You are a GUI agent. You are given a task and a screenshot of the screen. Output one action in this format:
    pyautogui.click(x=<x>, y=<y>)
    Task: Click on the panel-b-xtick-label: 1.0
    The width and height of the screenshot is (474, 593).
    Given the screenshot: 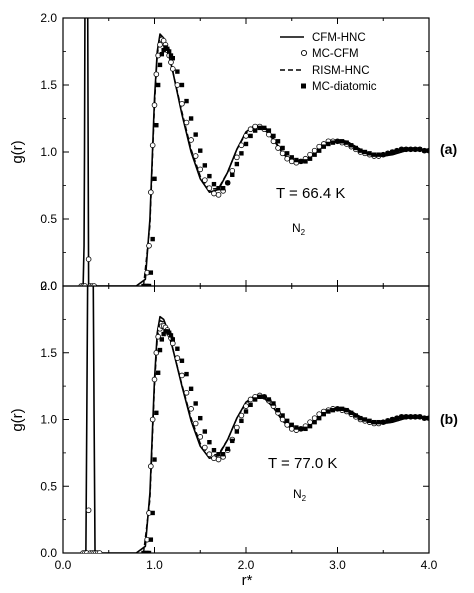 What is the action you would take?
    pyautogui.click(x=154, y=565)
    